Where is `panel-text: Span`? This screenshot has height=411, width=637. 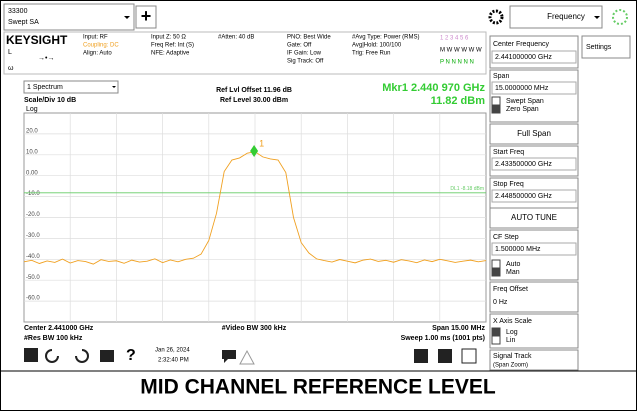
panel-text: Span is located at coordinates (501, 76).